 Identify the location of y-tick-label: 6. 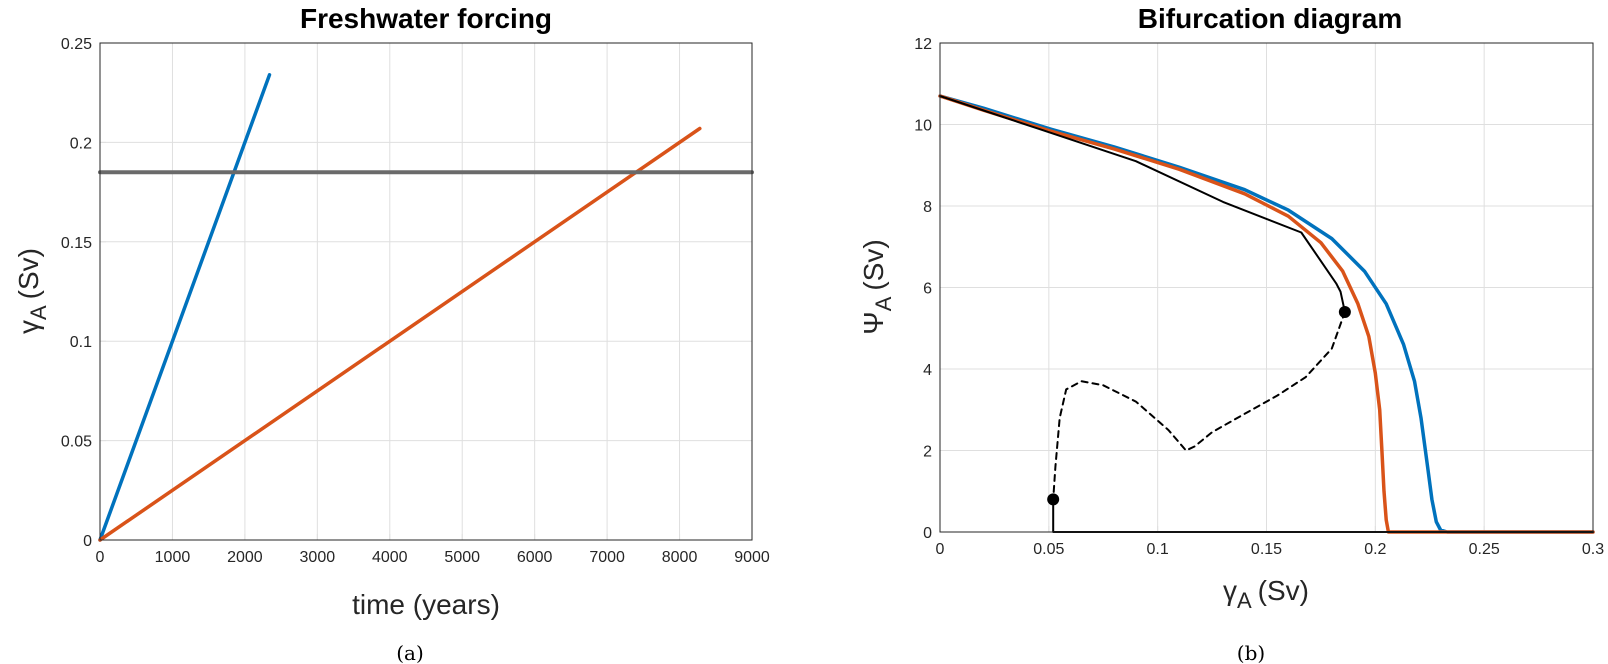
(927, 289).